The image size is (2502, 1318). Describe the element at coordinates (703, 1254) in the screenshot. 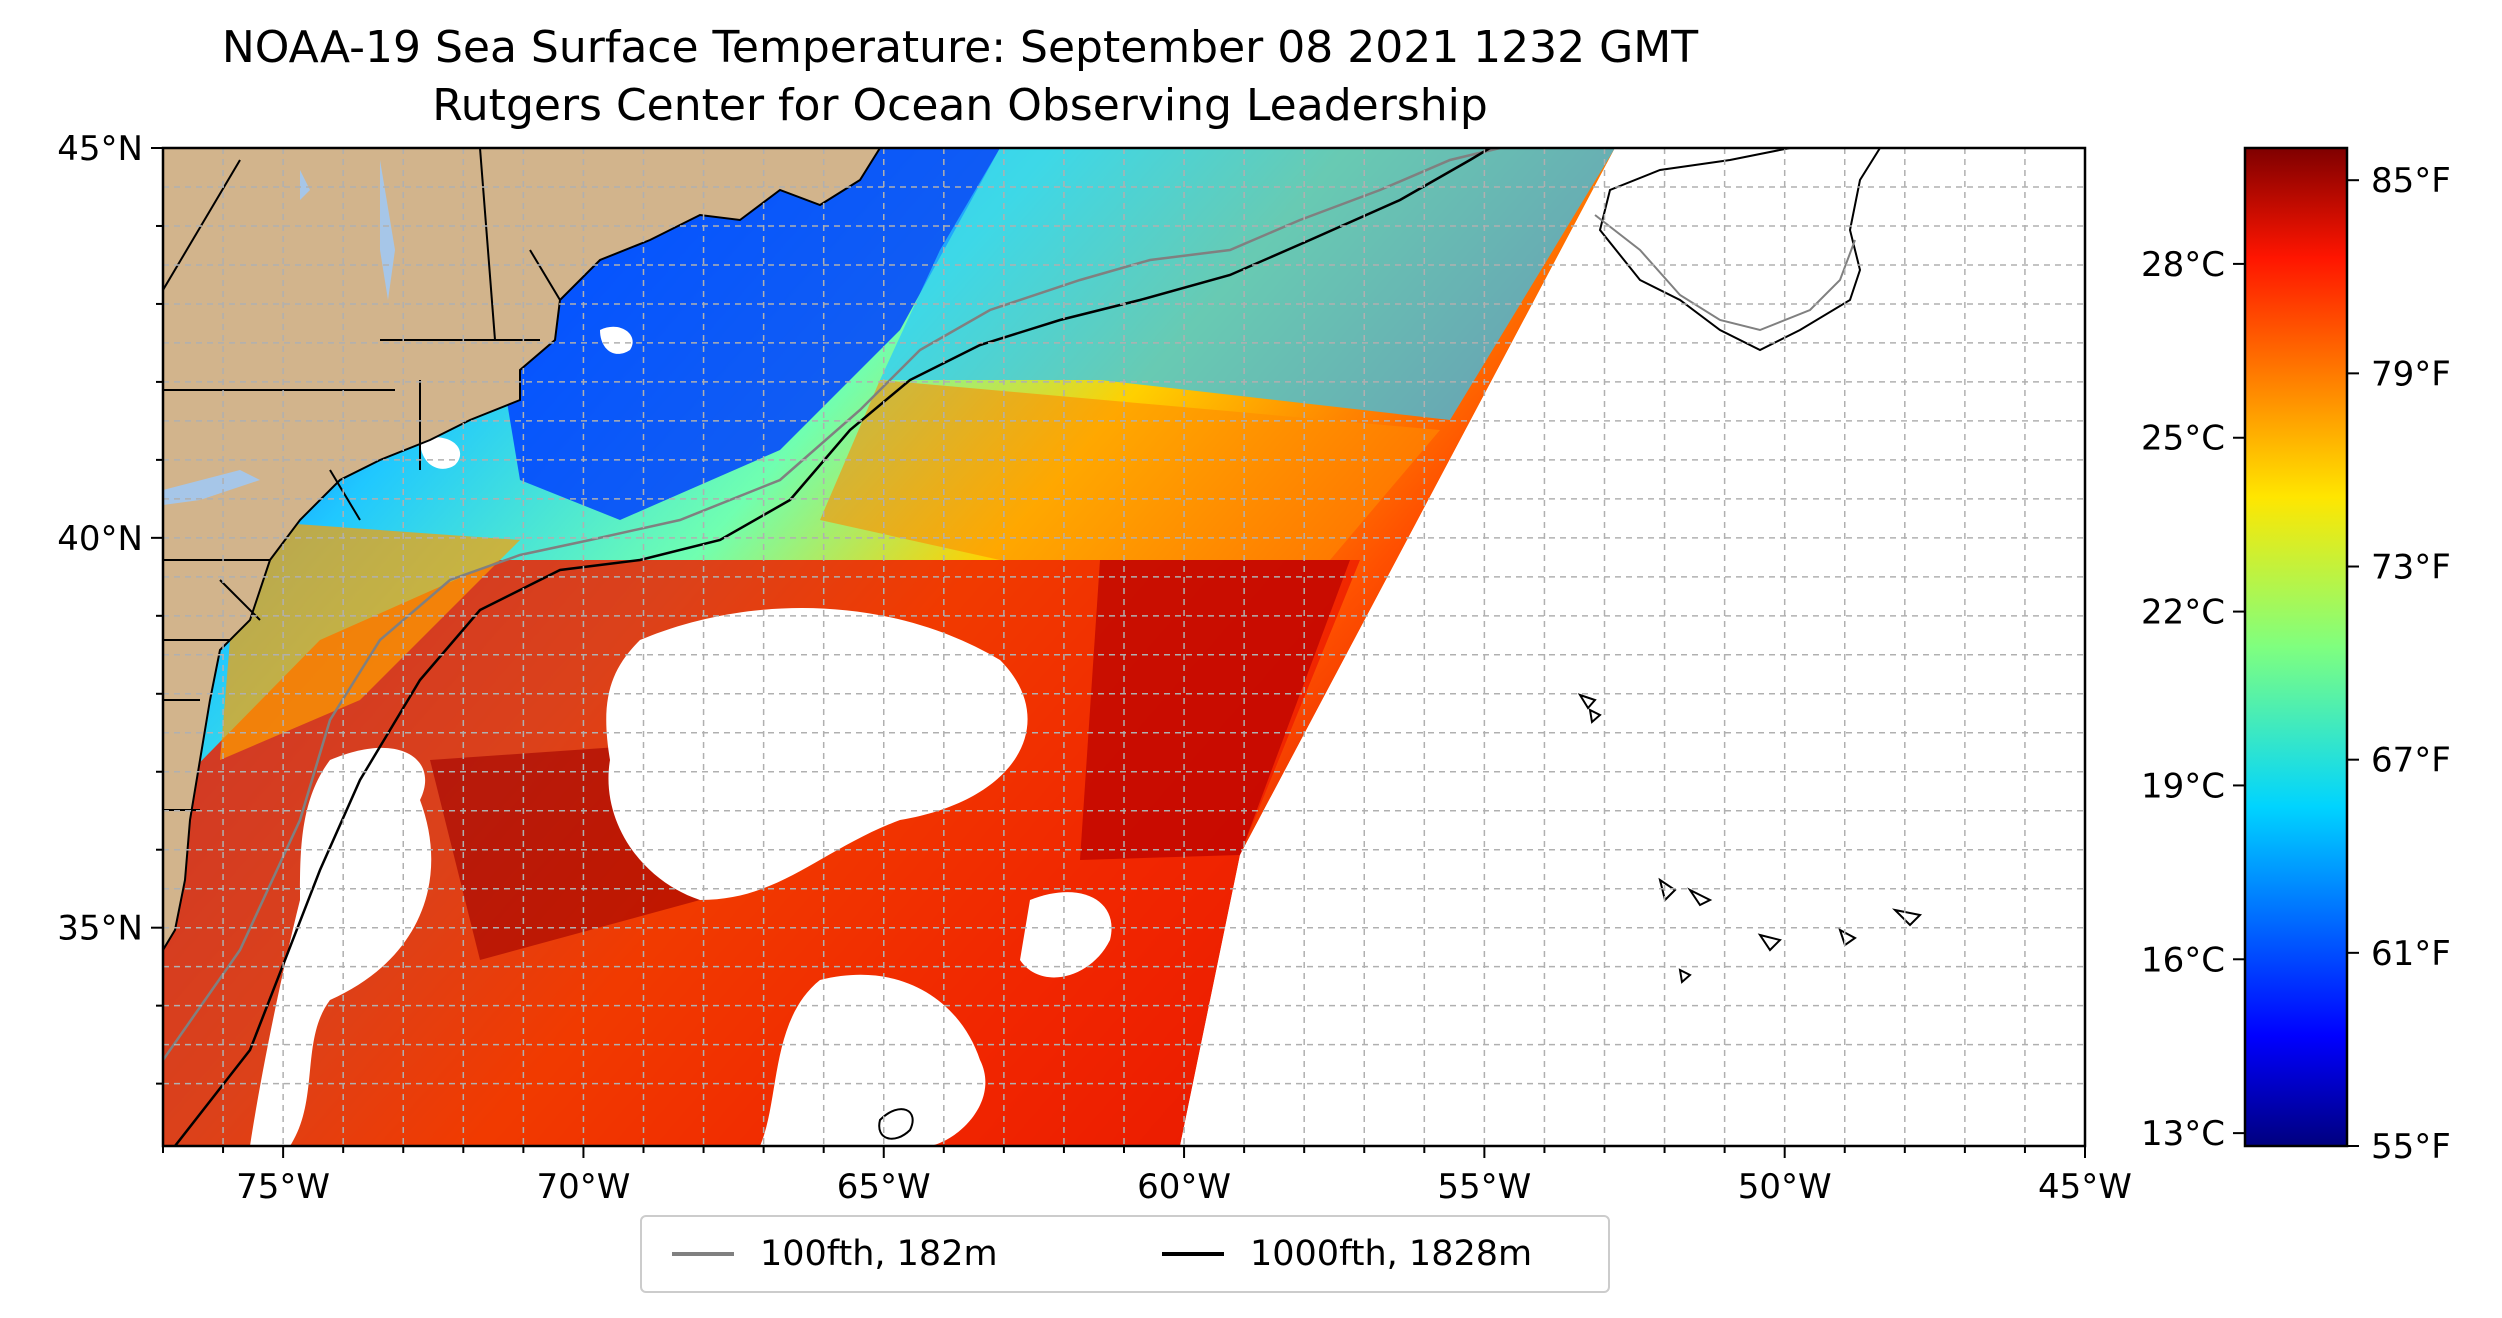

I see `legend-swatch-100fth` at that location.